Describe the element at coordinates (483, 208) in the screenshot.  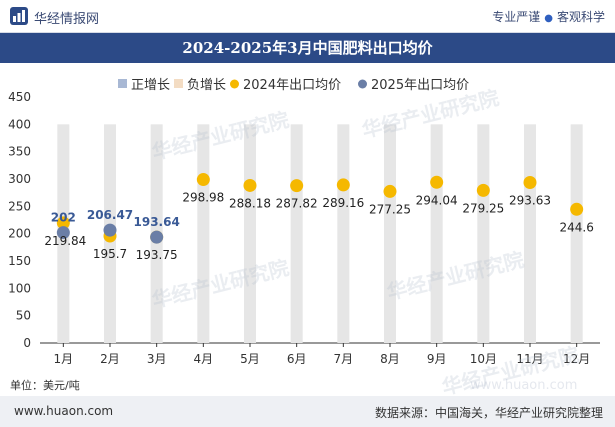
I see `data-label-2024: 279.25` at that location.